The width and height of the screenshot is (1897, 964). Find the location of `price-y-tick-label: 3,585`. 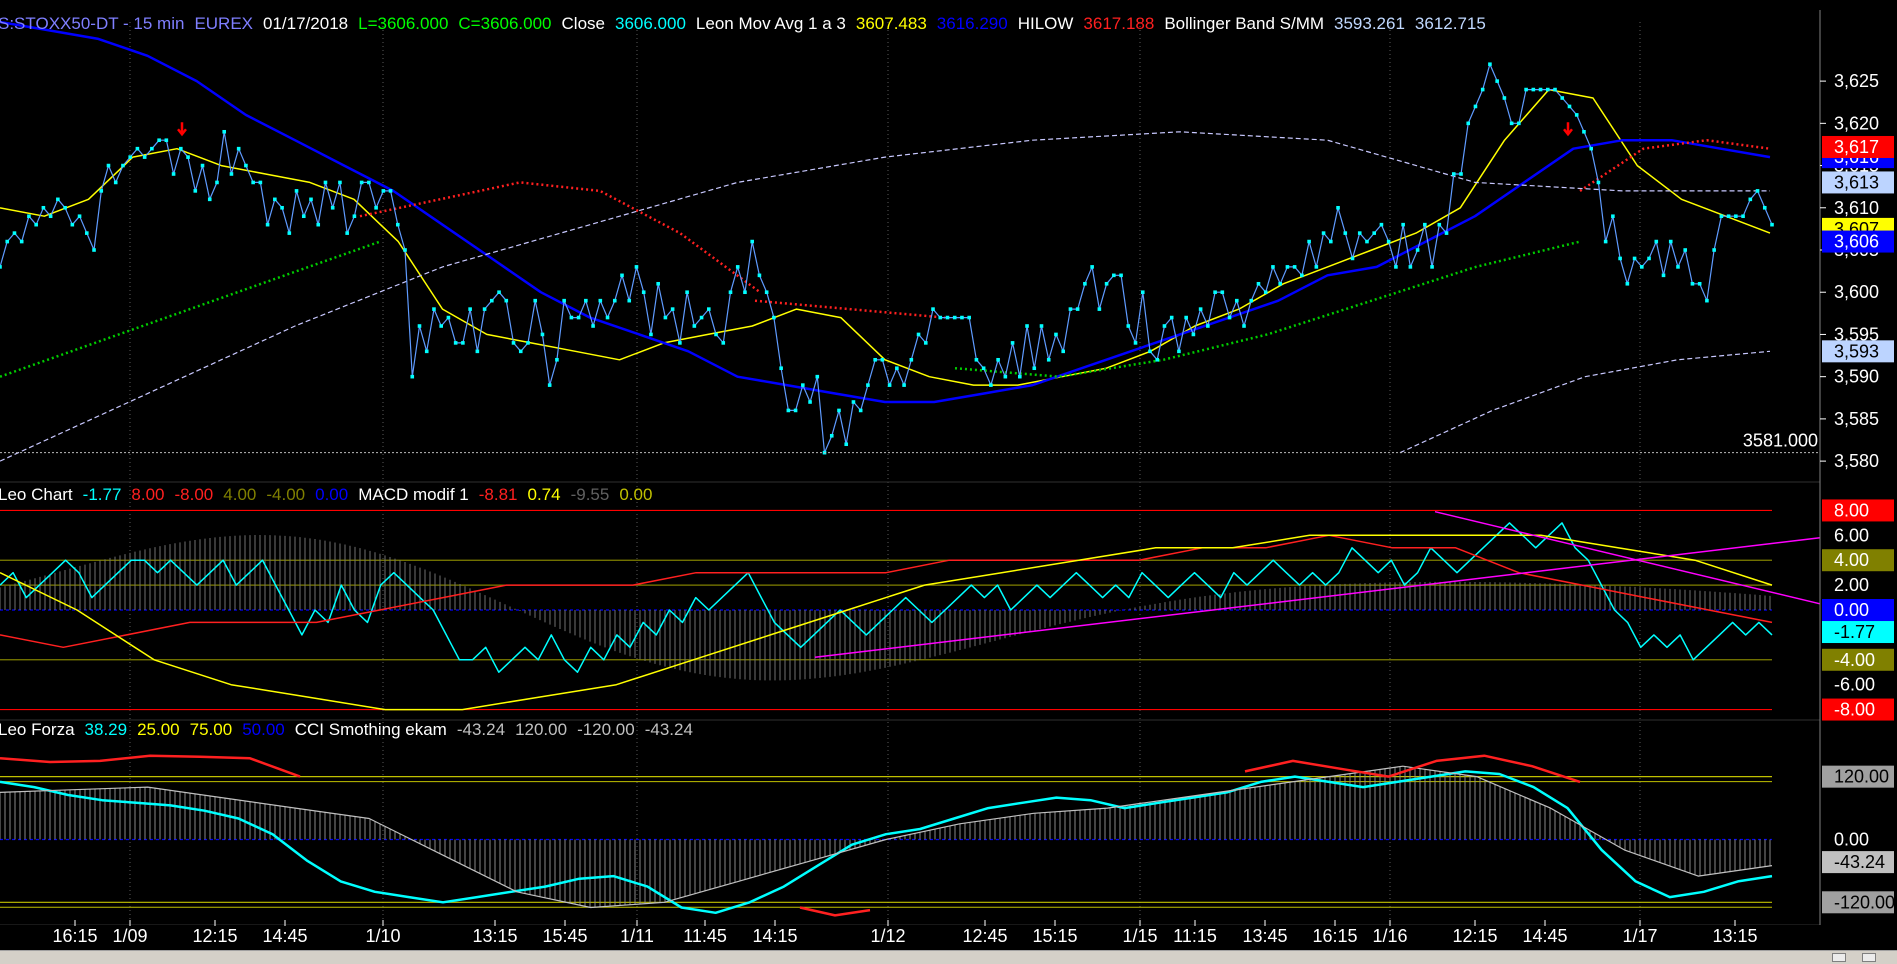

price-y-tick-label: 3,585 is located at coordinates (1856, 419).